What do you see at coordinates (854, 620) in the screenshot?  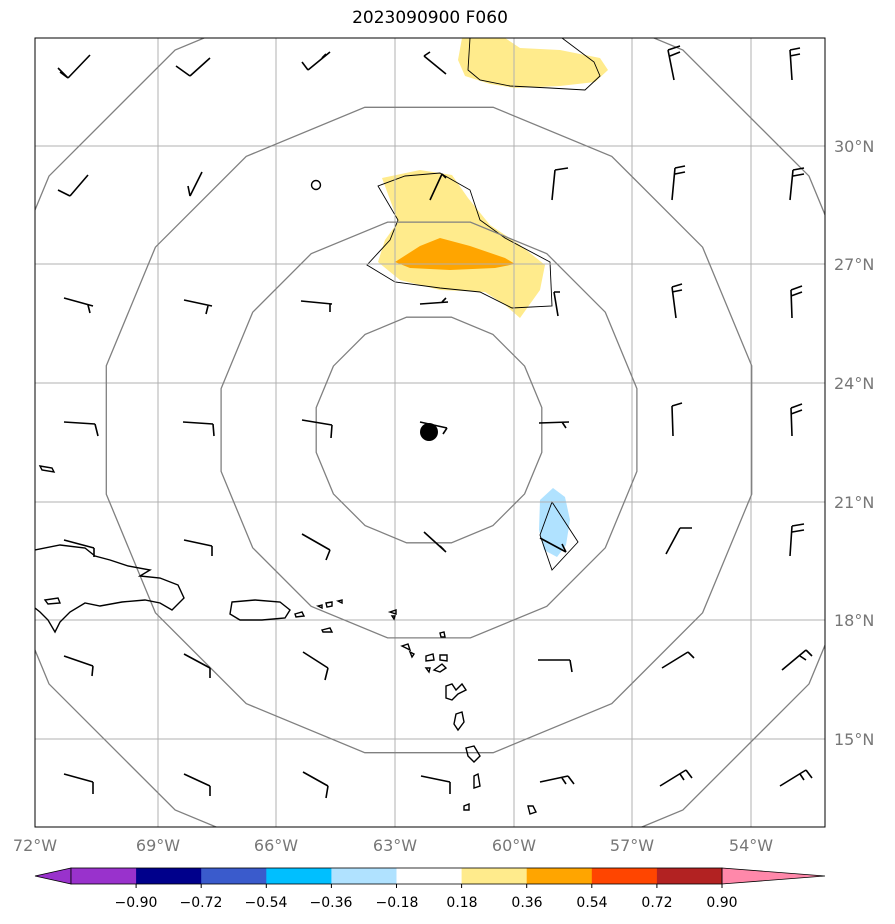 I see `lat-label: 18°N` at bounding box center [854, 620].